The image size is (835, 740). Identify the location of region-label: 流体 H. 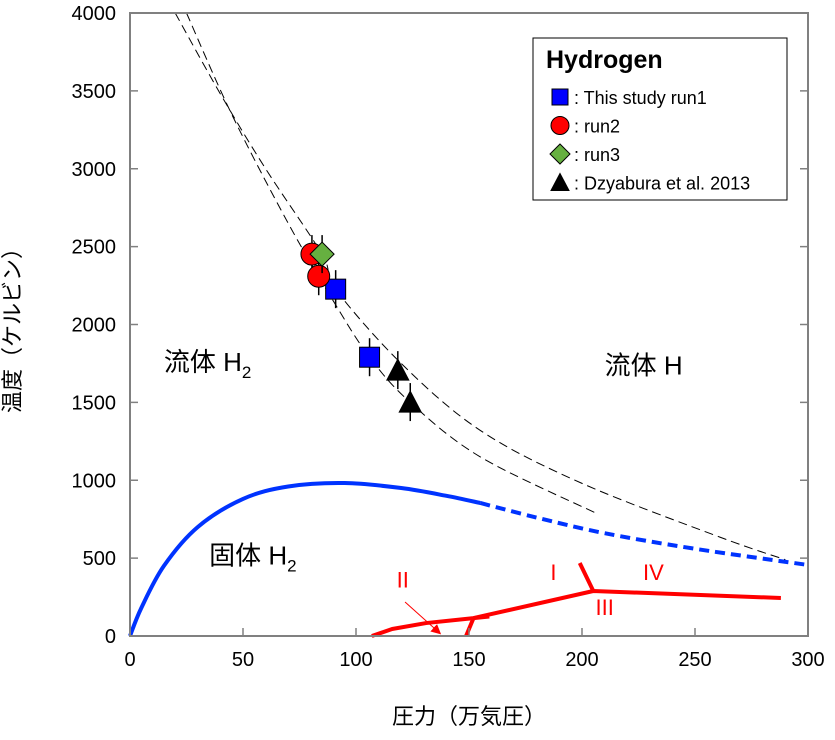
(644, 365).